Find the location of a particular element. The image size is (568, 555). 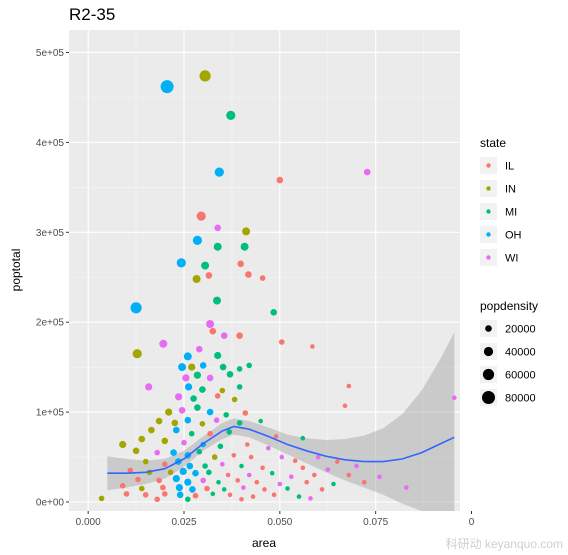

y-tick-label: 0e+00 is located at coordinates (50, 503).